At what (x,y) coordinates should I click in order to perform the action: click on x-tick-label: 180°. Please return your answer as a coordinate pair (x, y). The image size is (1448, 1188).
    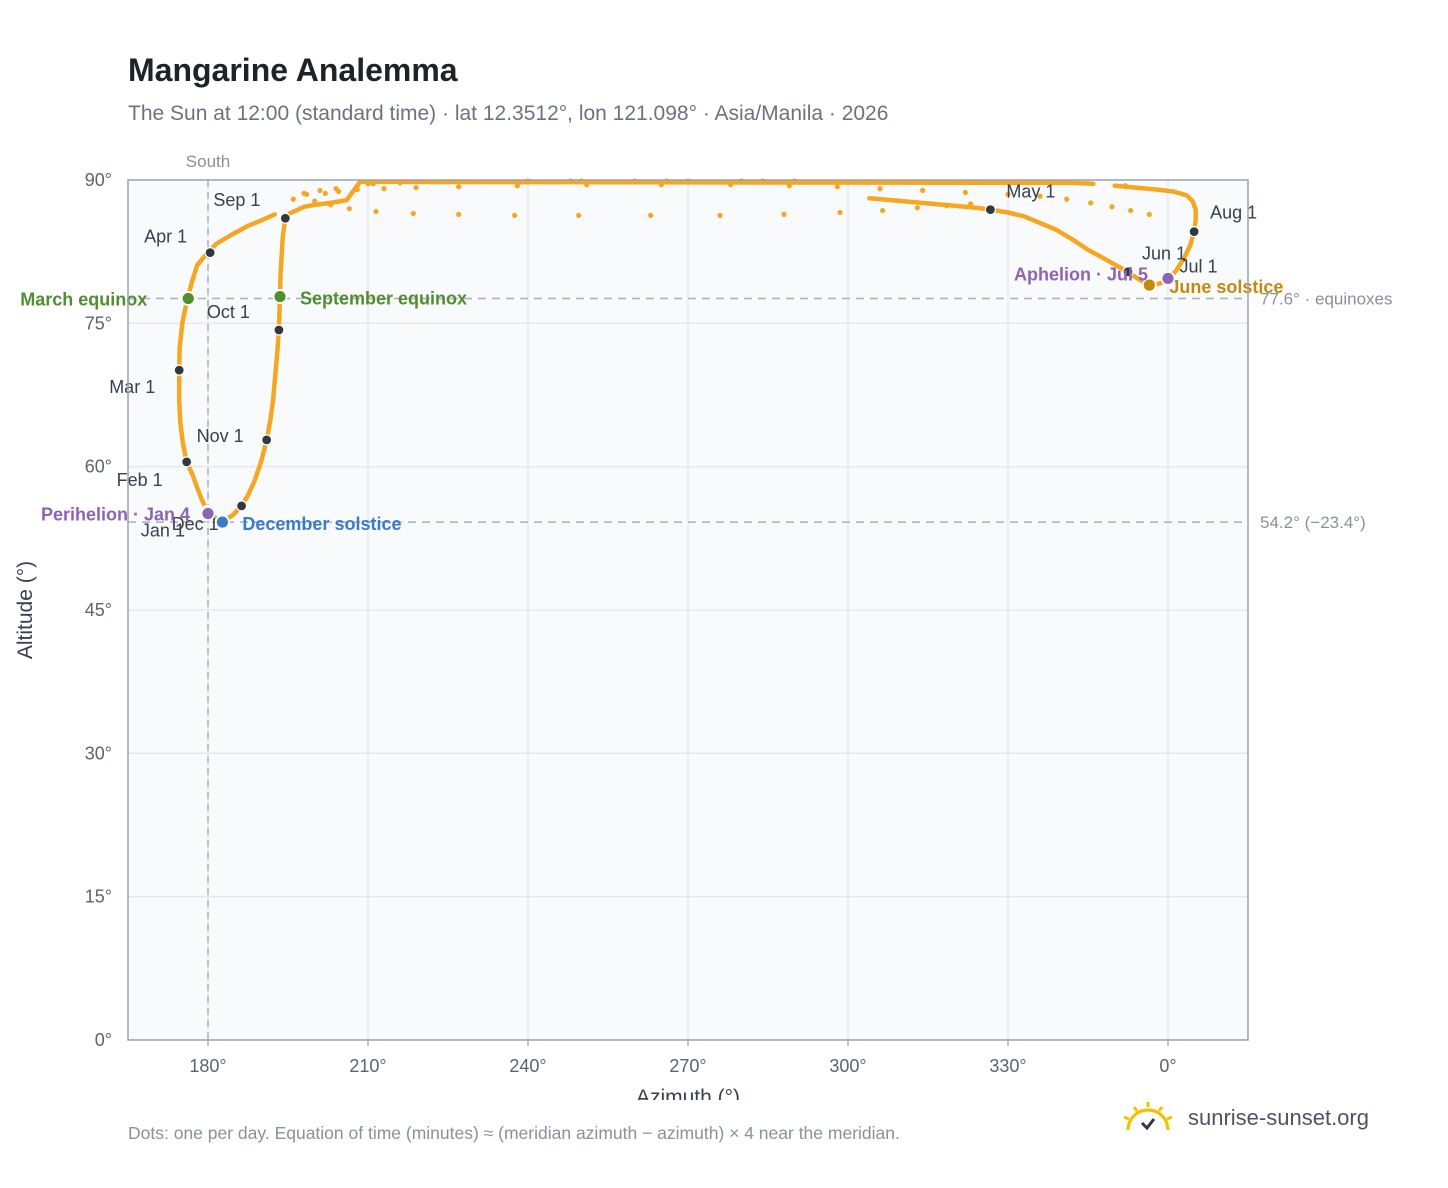
    Looking at the image, I should click on (207, 1066).